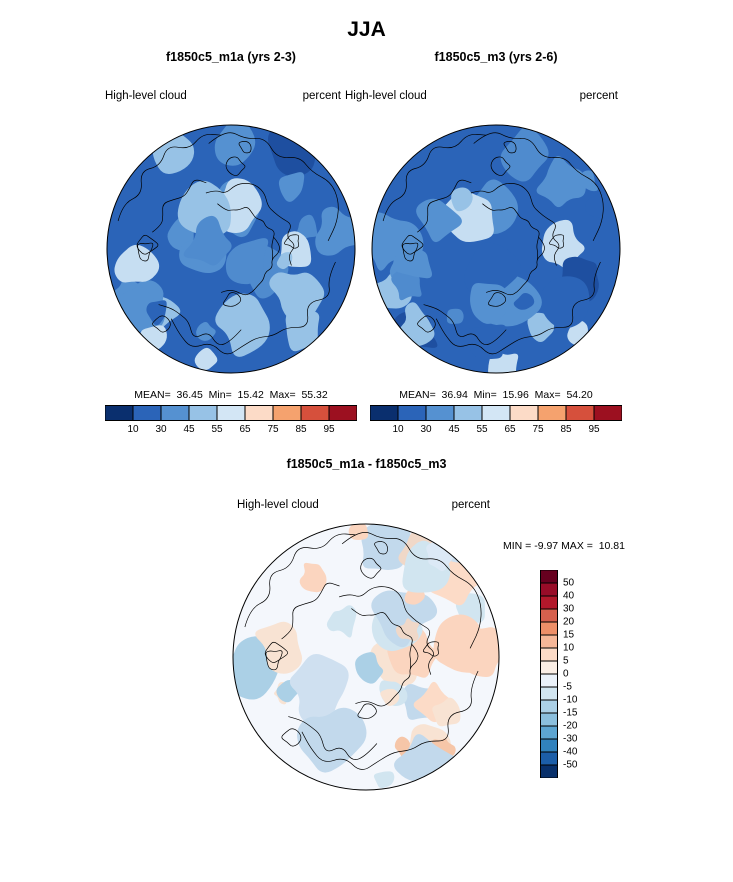  Describe the element at coordinates (496, 395) in the screenshot. I see `right-stats-line: MEAN= 36.94 Min= 15.96 Max= 54.20` at that location.